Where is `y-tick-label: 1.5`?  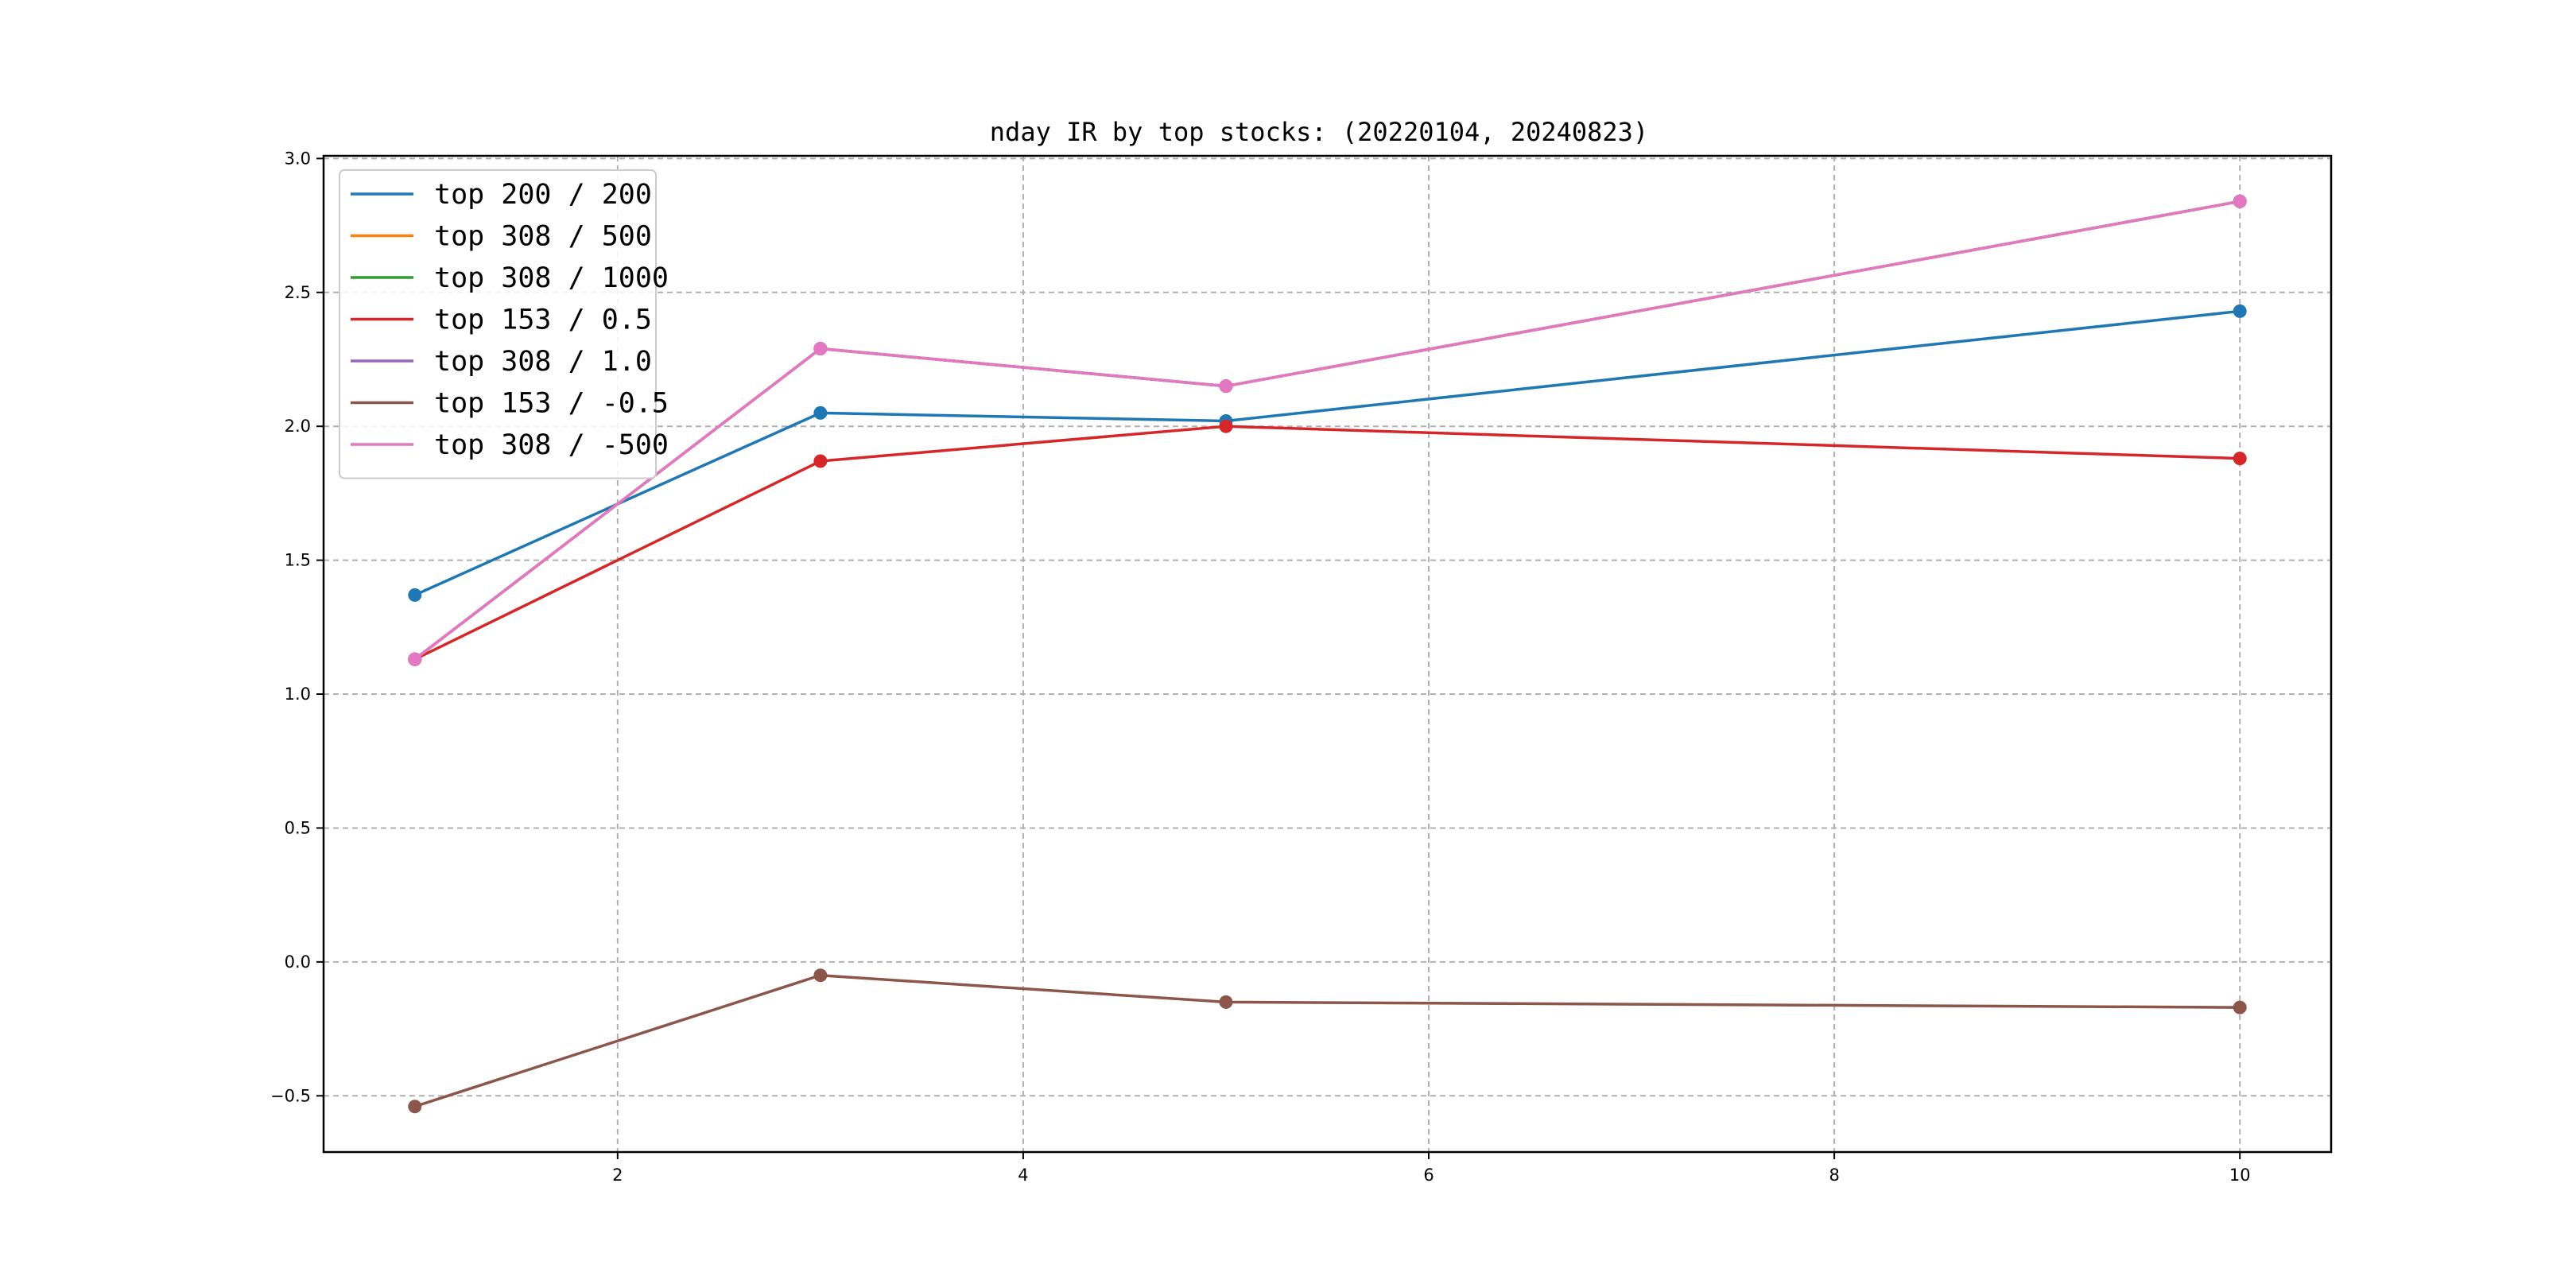 y-tick-label: 1.5 is located at coordinates (298, 561).